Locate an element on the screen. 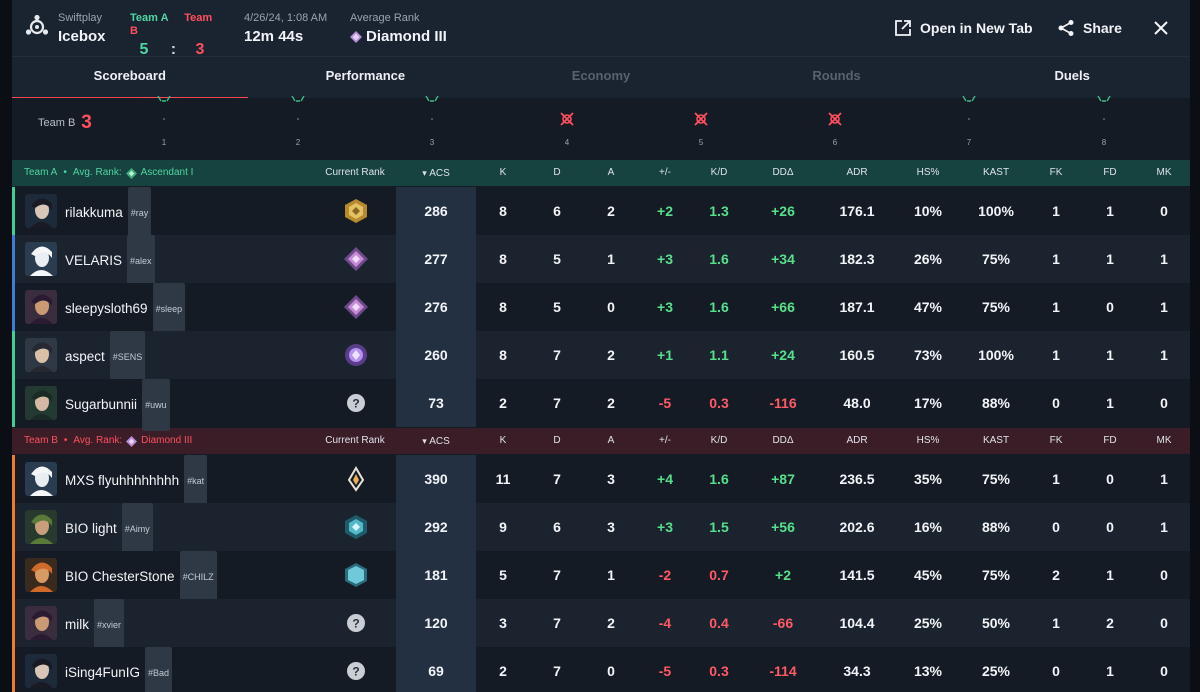 The width and height of the screenshot is (1200, 692). stat-pm: -4 is located at coordinates (665, 623).